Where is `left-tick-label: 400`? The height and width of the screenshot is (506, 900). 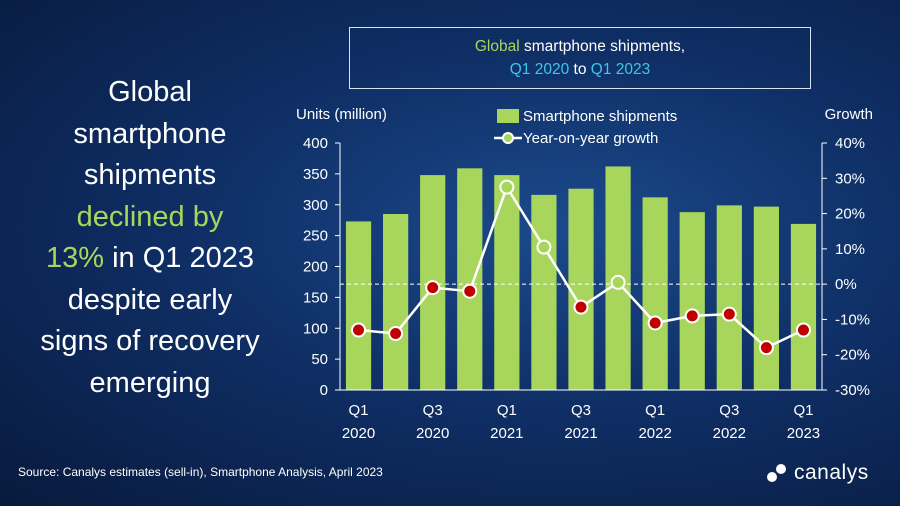 left-tick-label: 400 is located at coordinates (315, 143).